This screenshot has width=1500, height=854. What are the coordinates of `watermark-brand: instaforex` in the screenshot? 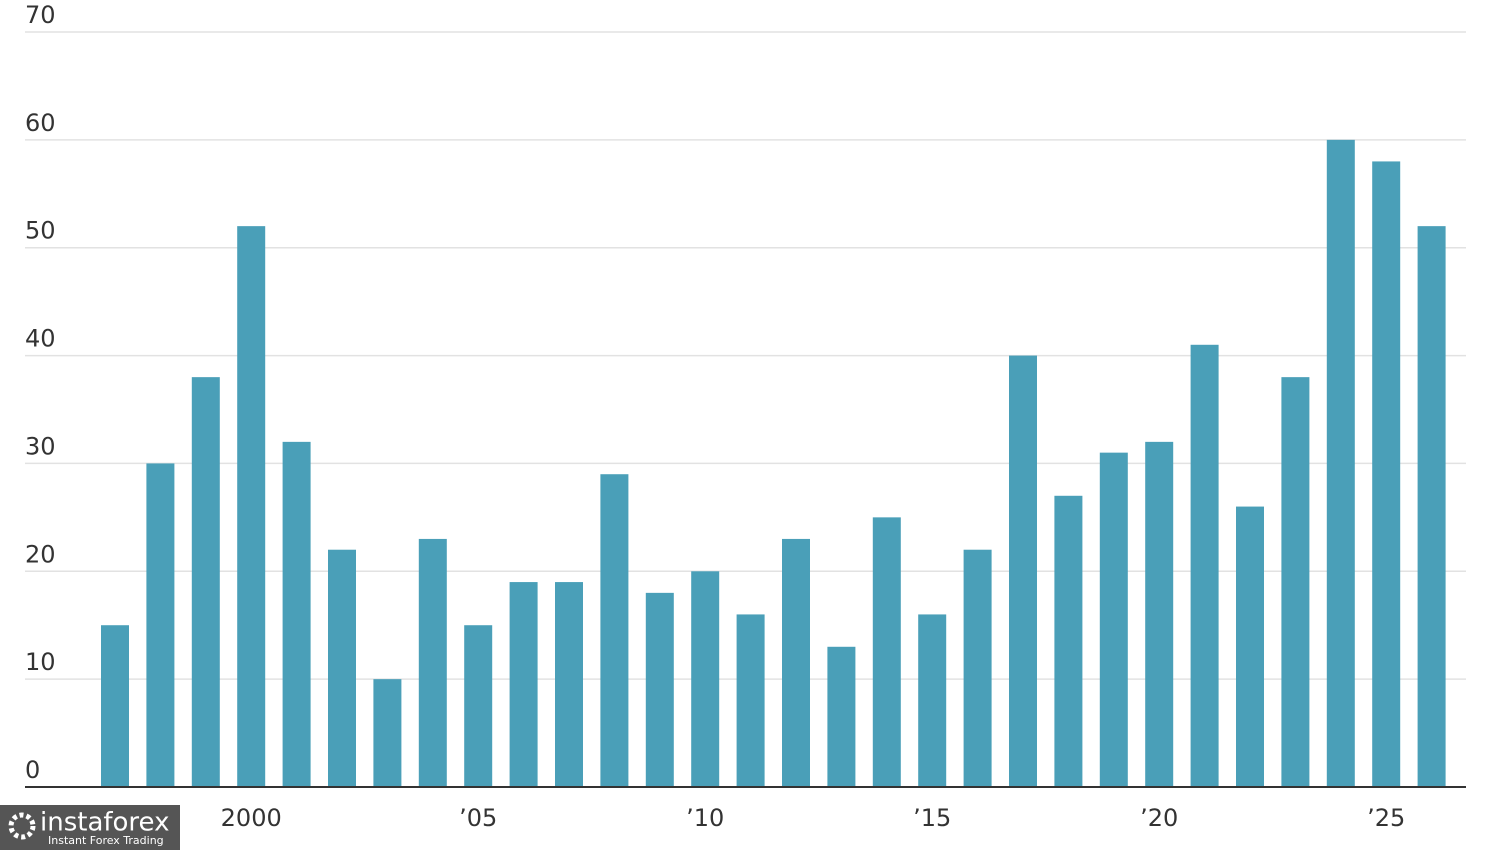 It's located at (104, 823).